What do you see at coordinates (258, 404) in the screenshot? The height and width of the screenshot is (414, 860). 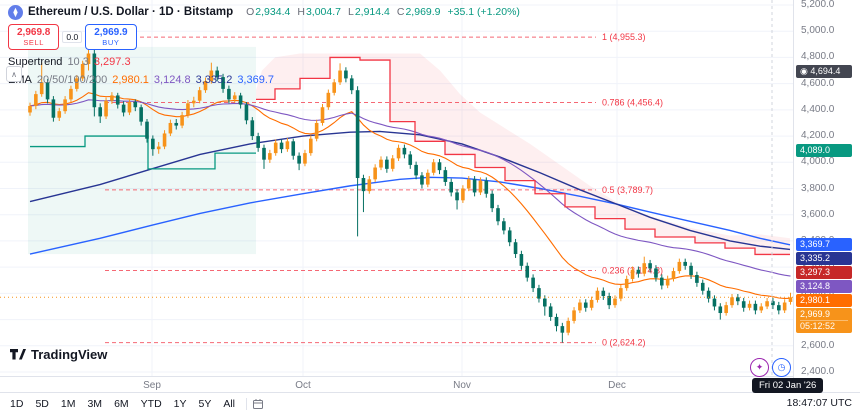 I see `go-to-date-icon` at bounding box center [258, 404].